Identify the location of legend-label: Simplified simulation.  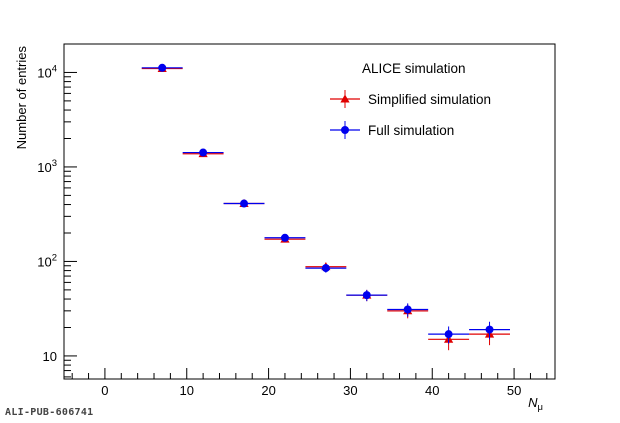
(429, 99).